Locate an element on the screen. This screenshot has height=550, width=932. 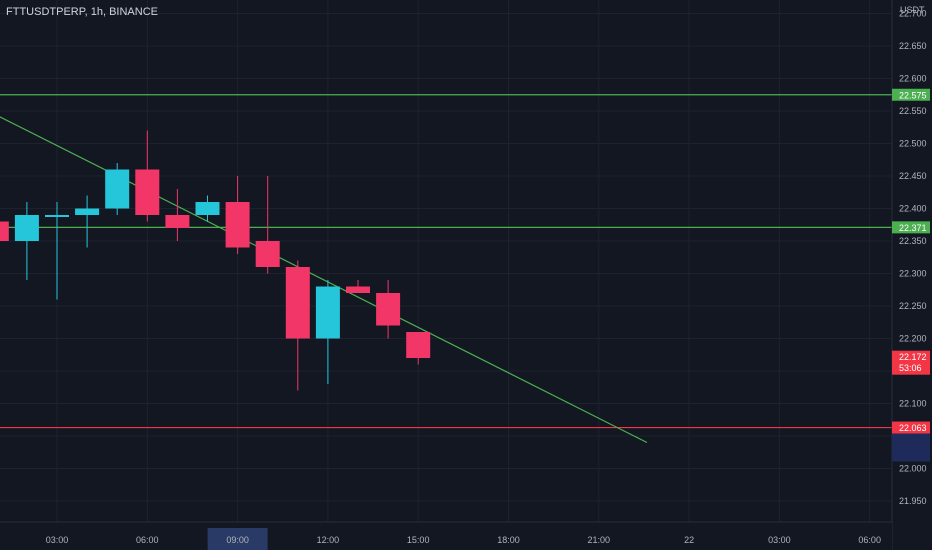
current-price-label: 22.172 is located at coordinates (913, 357).